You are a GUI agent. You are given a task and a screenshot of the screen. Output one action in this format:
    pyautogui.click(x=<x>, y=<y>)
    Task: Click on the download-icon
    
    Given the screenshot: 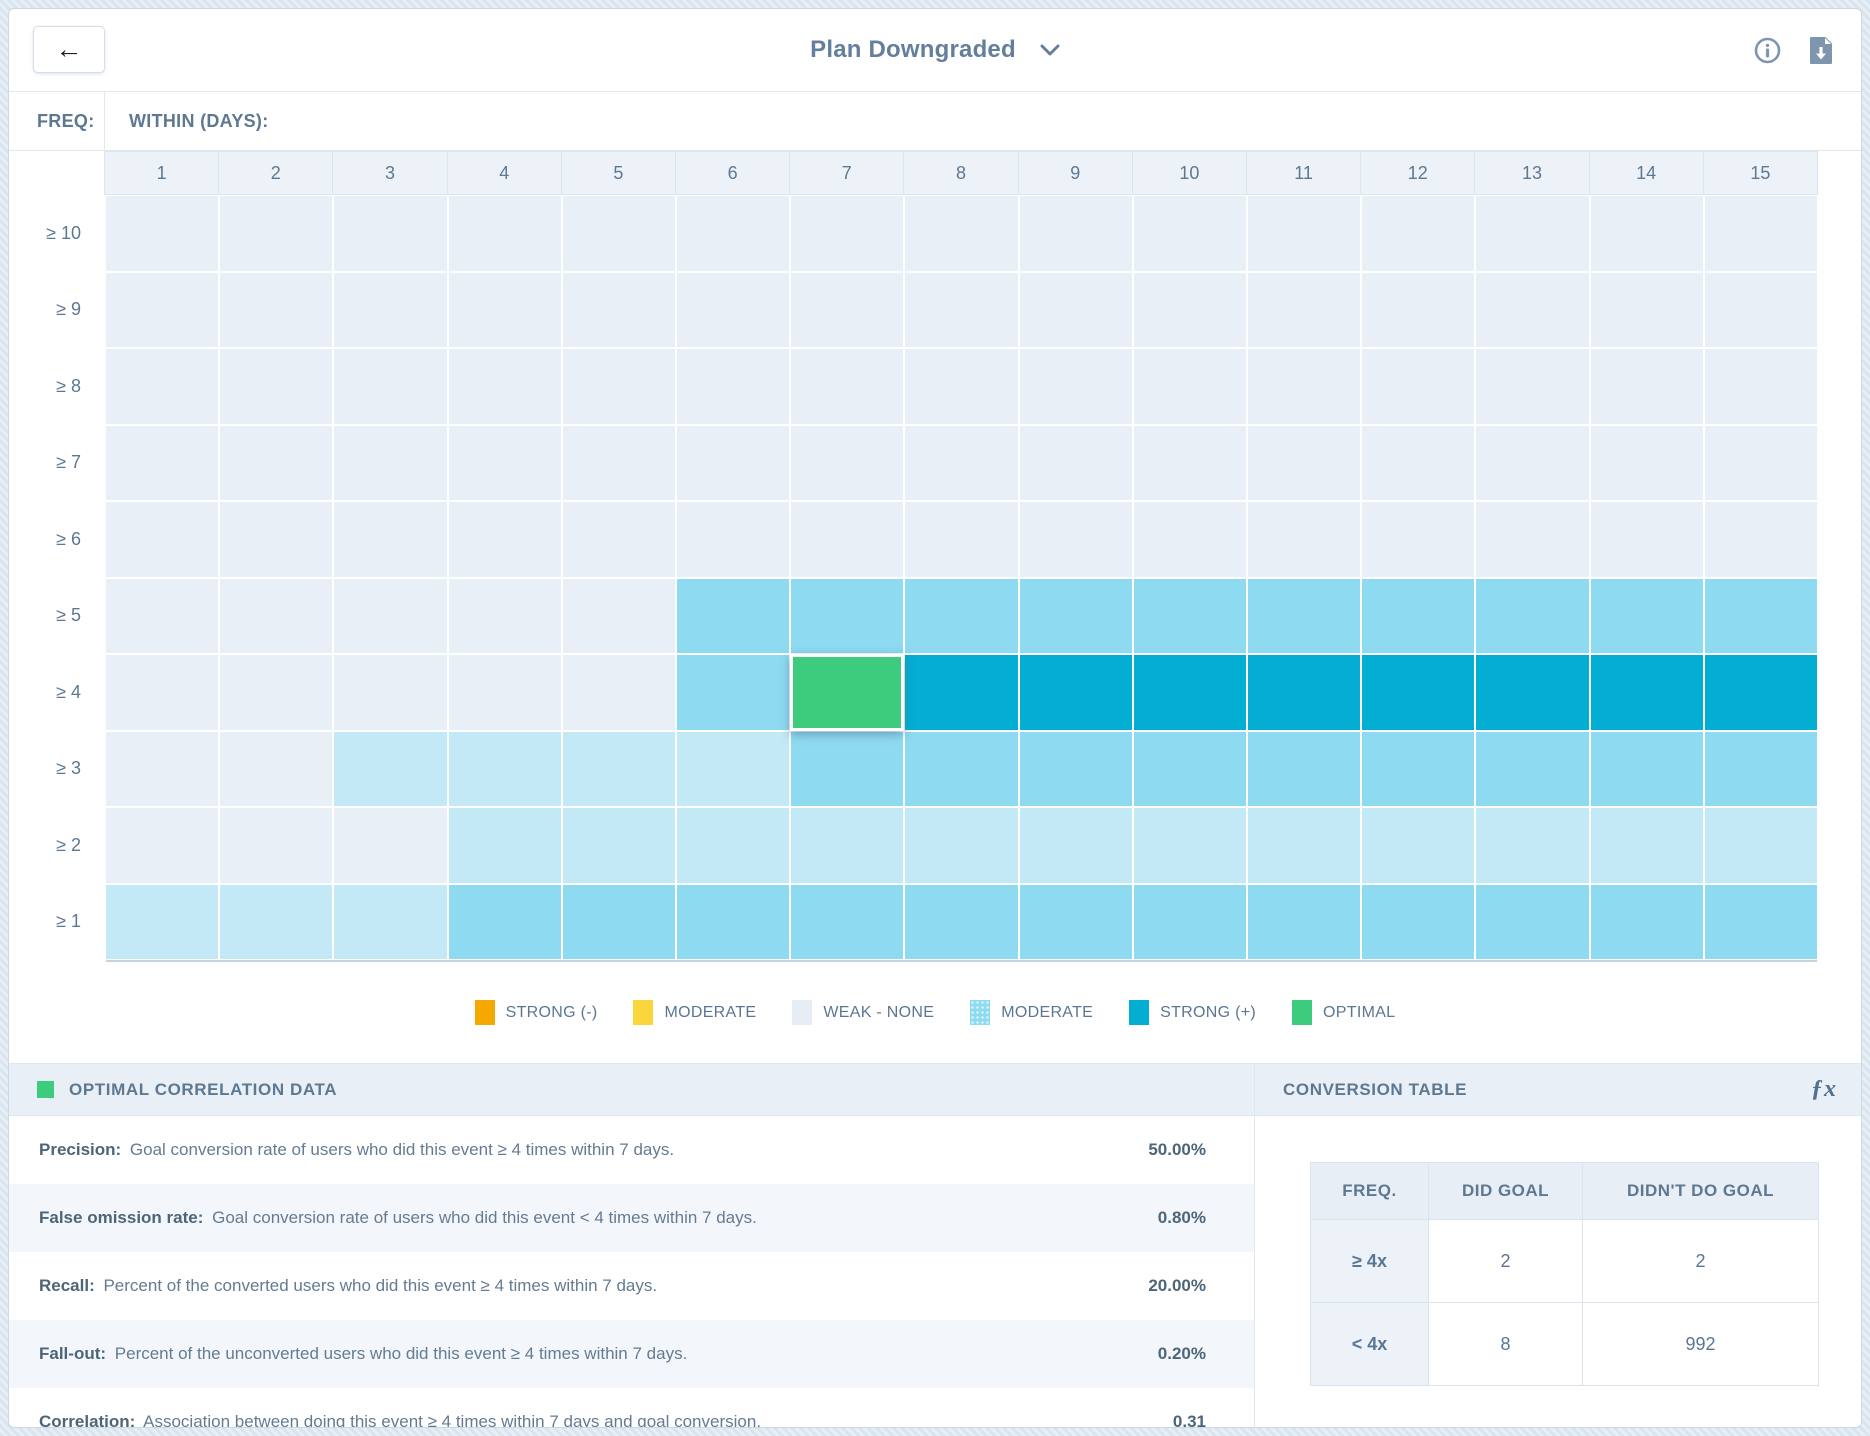 What is the action you would take?
    pyautogui.click(x=1821, y=50)
    